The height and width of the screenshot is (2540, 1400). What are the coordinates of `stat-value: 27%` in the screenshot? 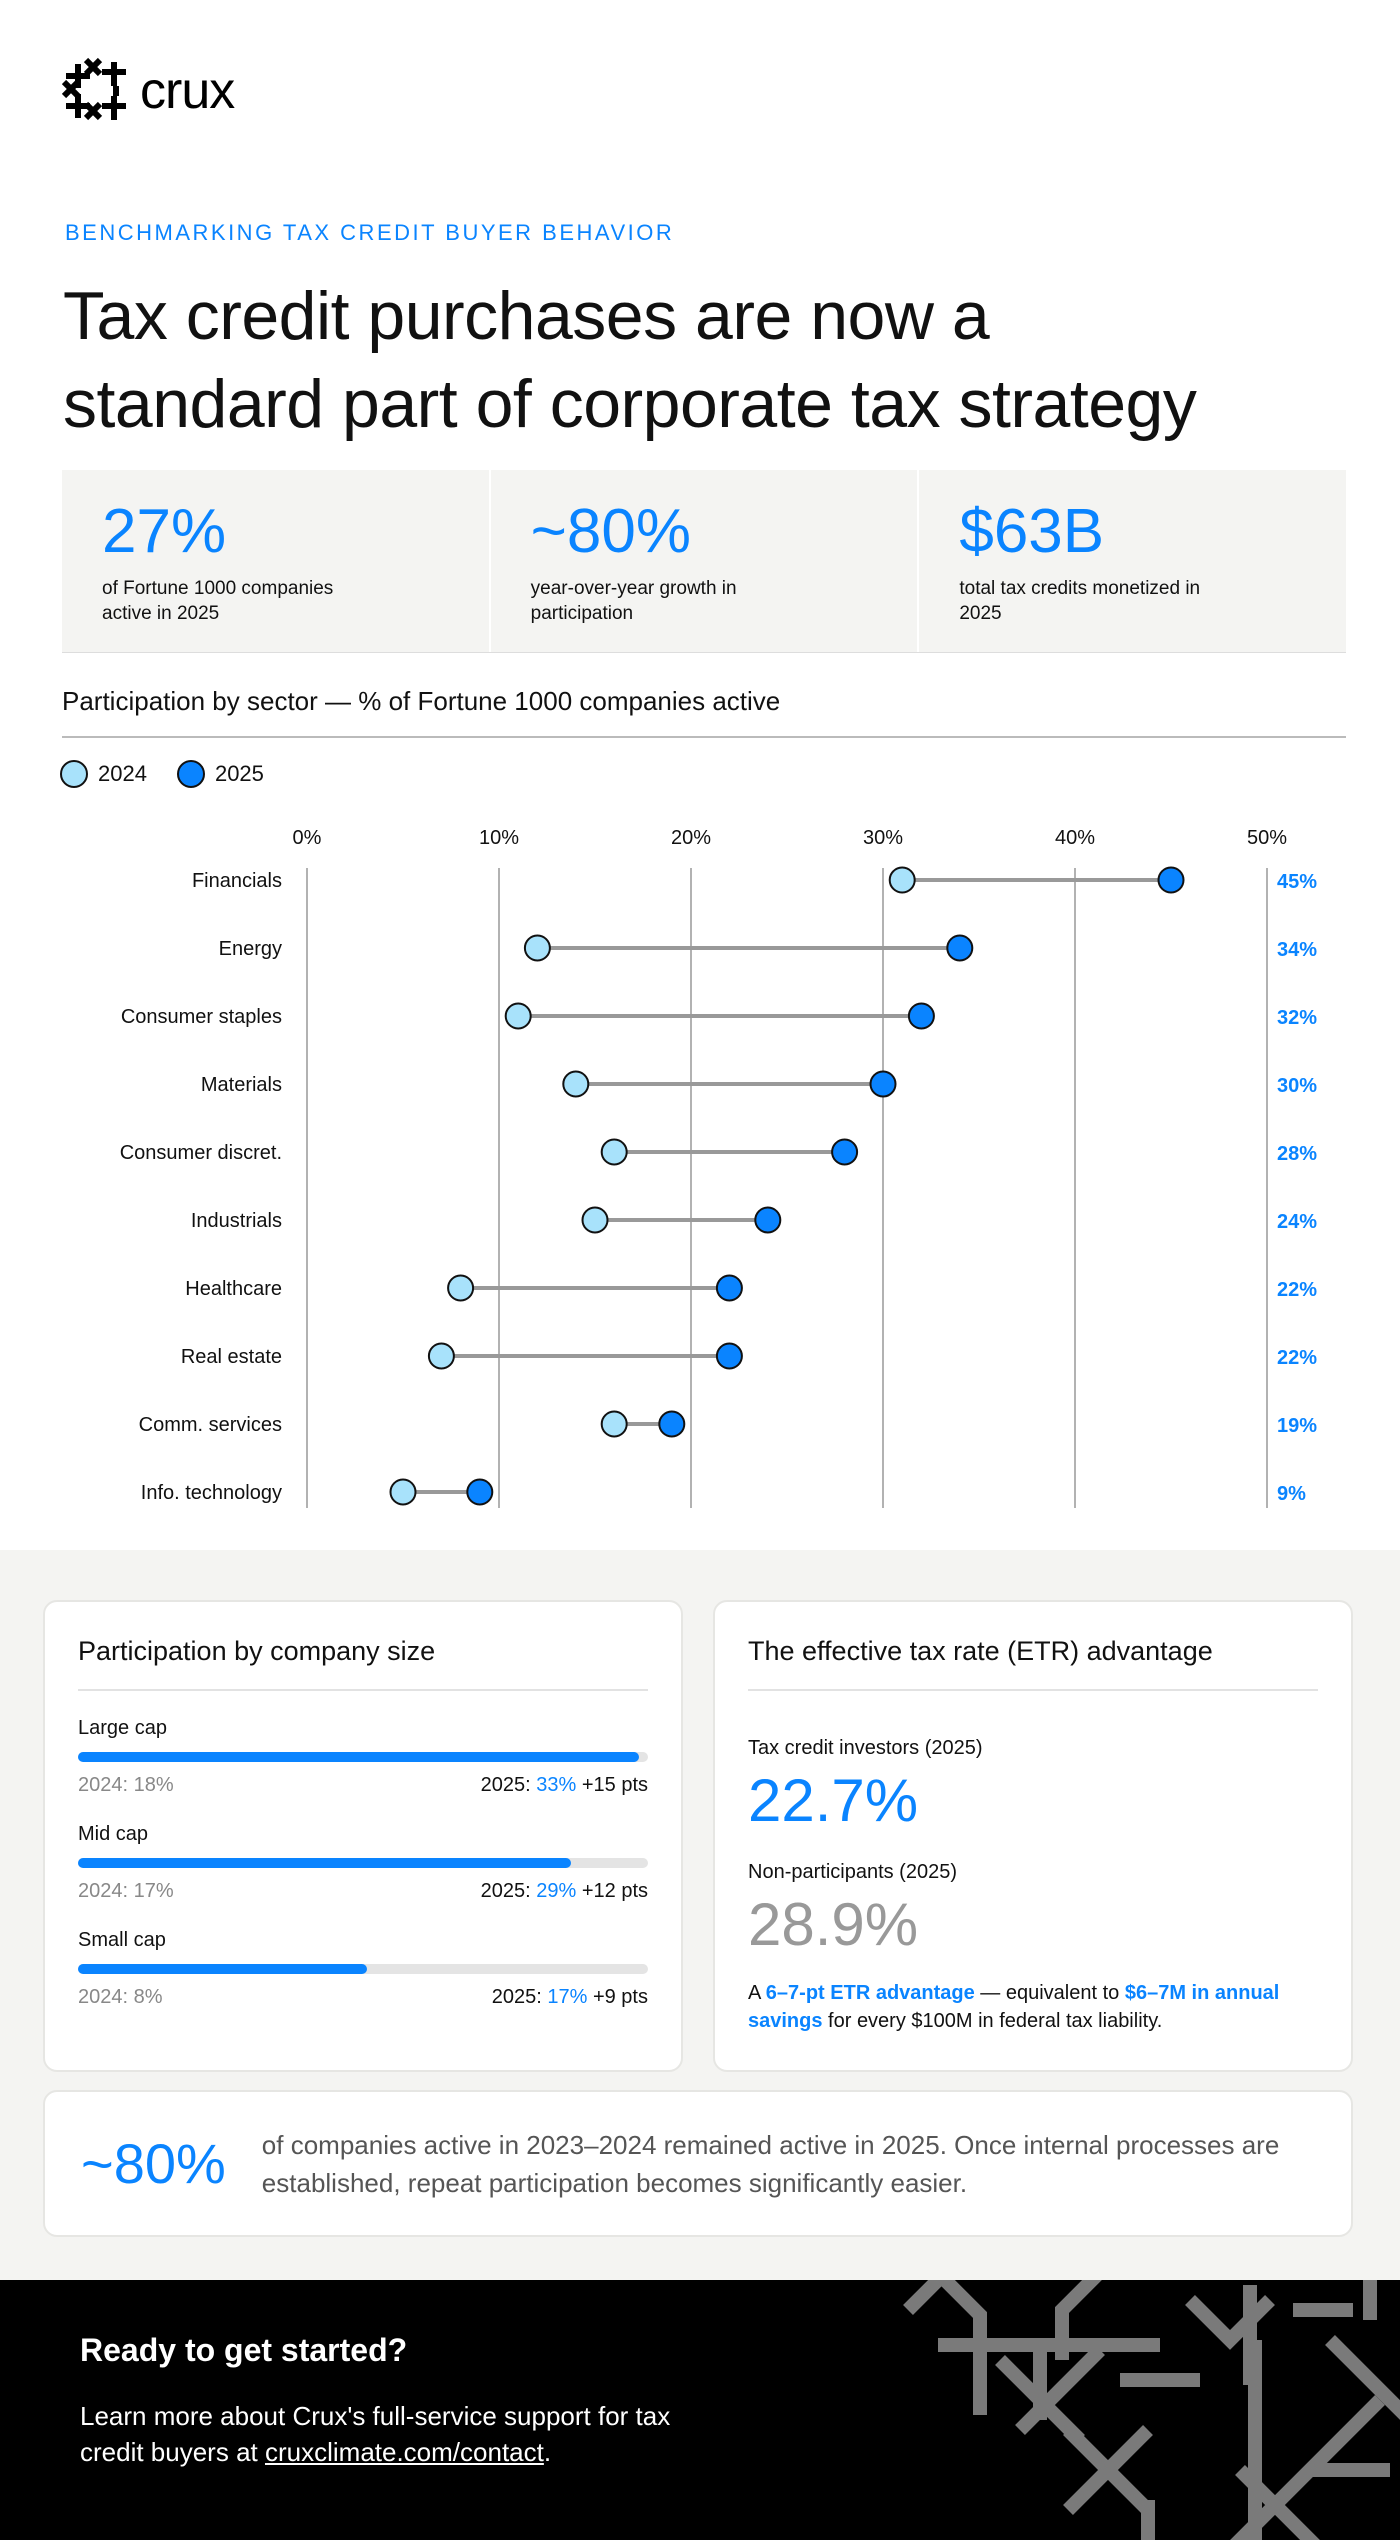 It's located at (164, 531).